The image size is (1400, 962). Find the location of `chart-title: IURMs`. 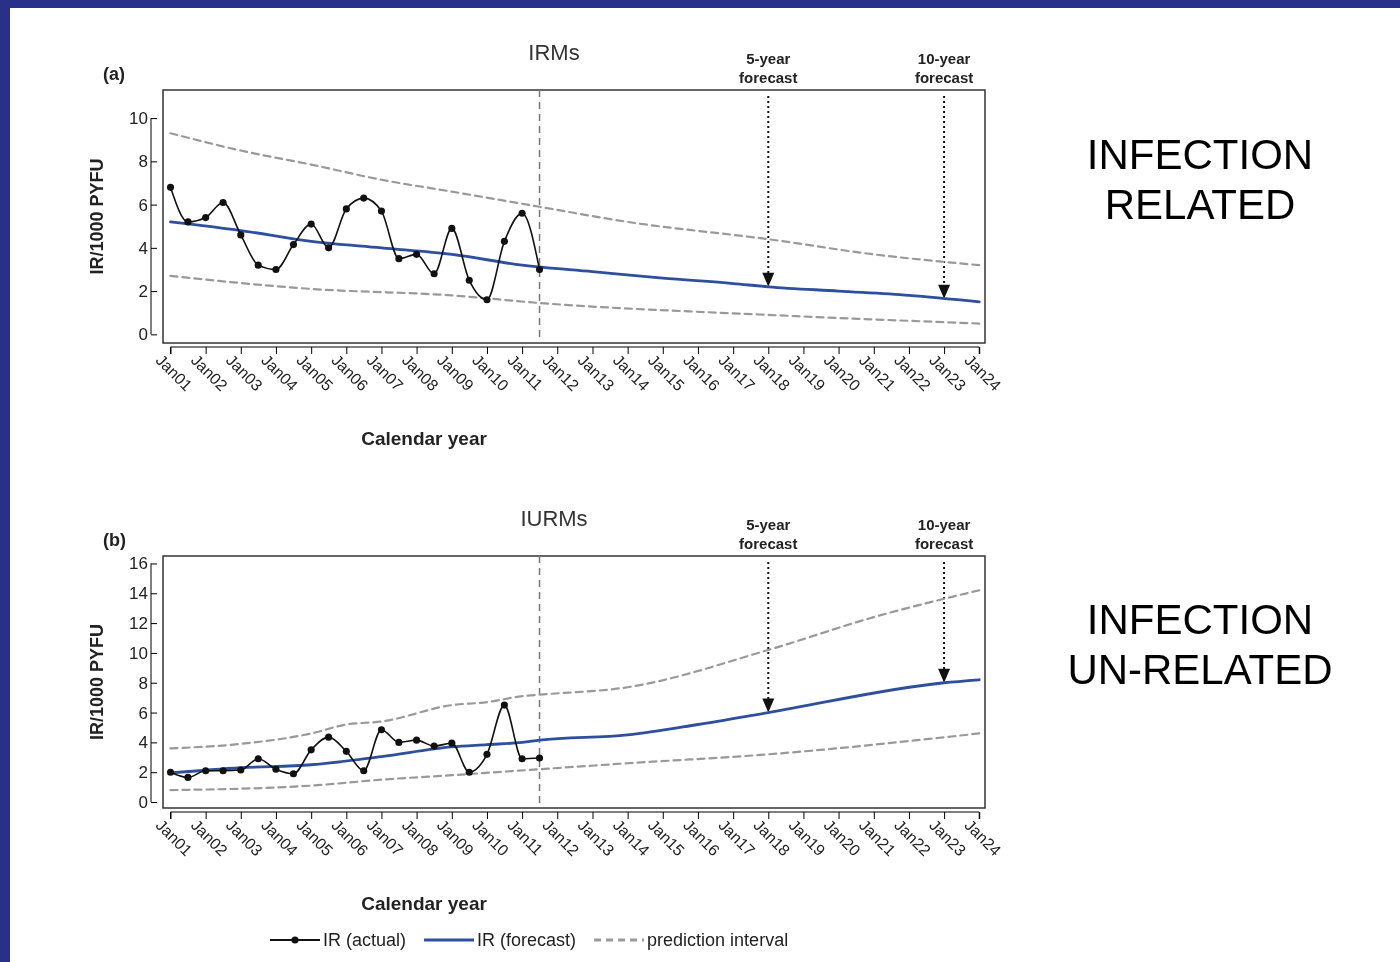

chart-title: IURMs is located at coordinates (554, 518).